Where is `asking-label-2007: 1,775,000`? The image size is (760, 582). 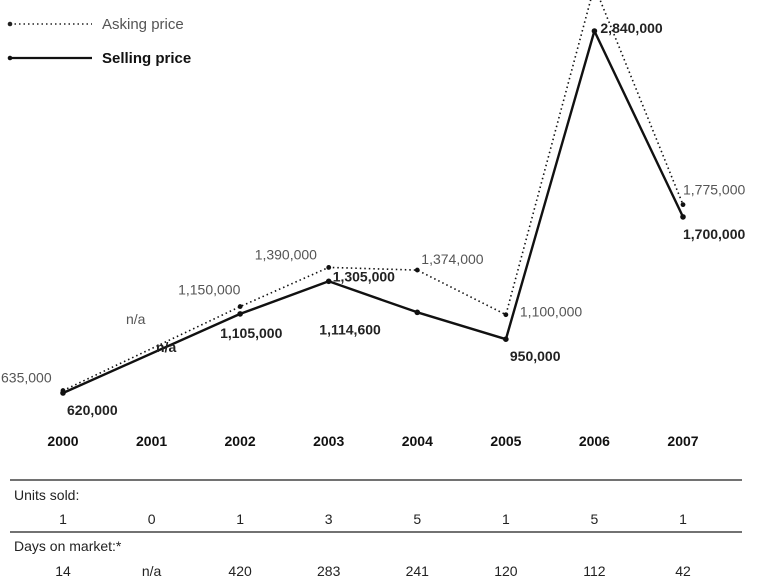
asking-label-2007: 1,775,000 is located at coordinates (714, 190).